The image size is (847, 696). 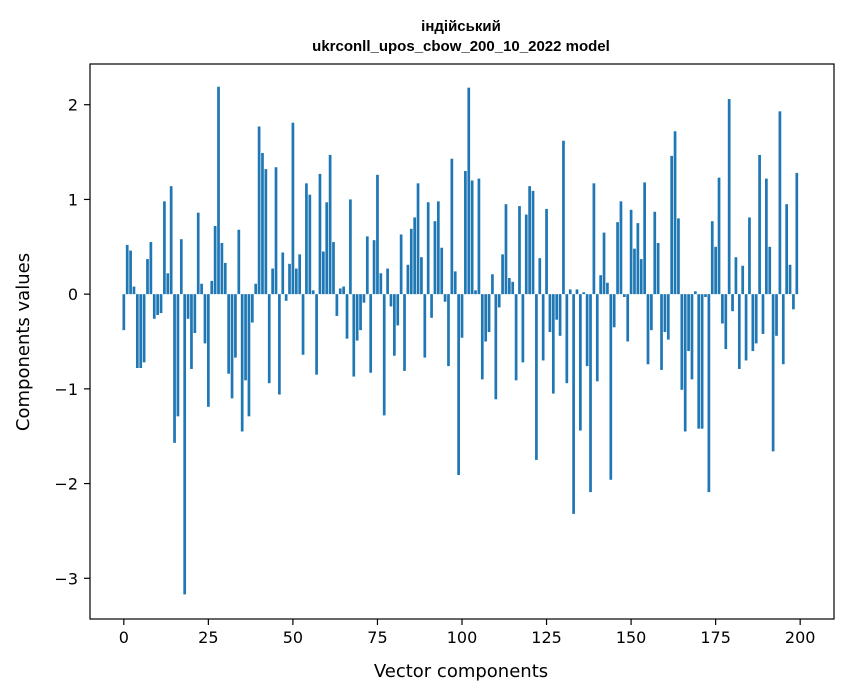 What do you see at coordinates (73, 105) in the screenshot?
I see `y-tick-label: 2` at bounding box center [73, 105].